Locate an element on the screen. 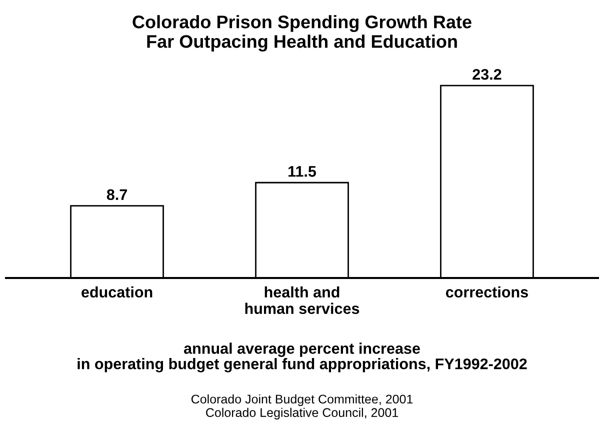 The image size is (604, 431). x-axis-title: annual average percent increase in operating budget general fund appropriations, FY1992-2002 is located at coordinates (302, 357).